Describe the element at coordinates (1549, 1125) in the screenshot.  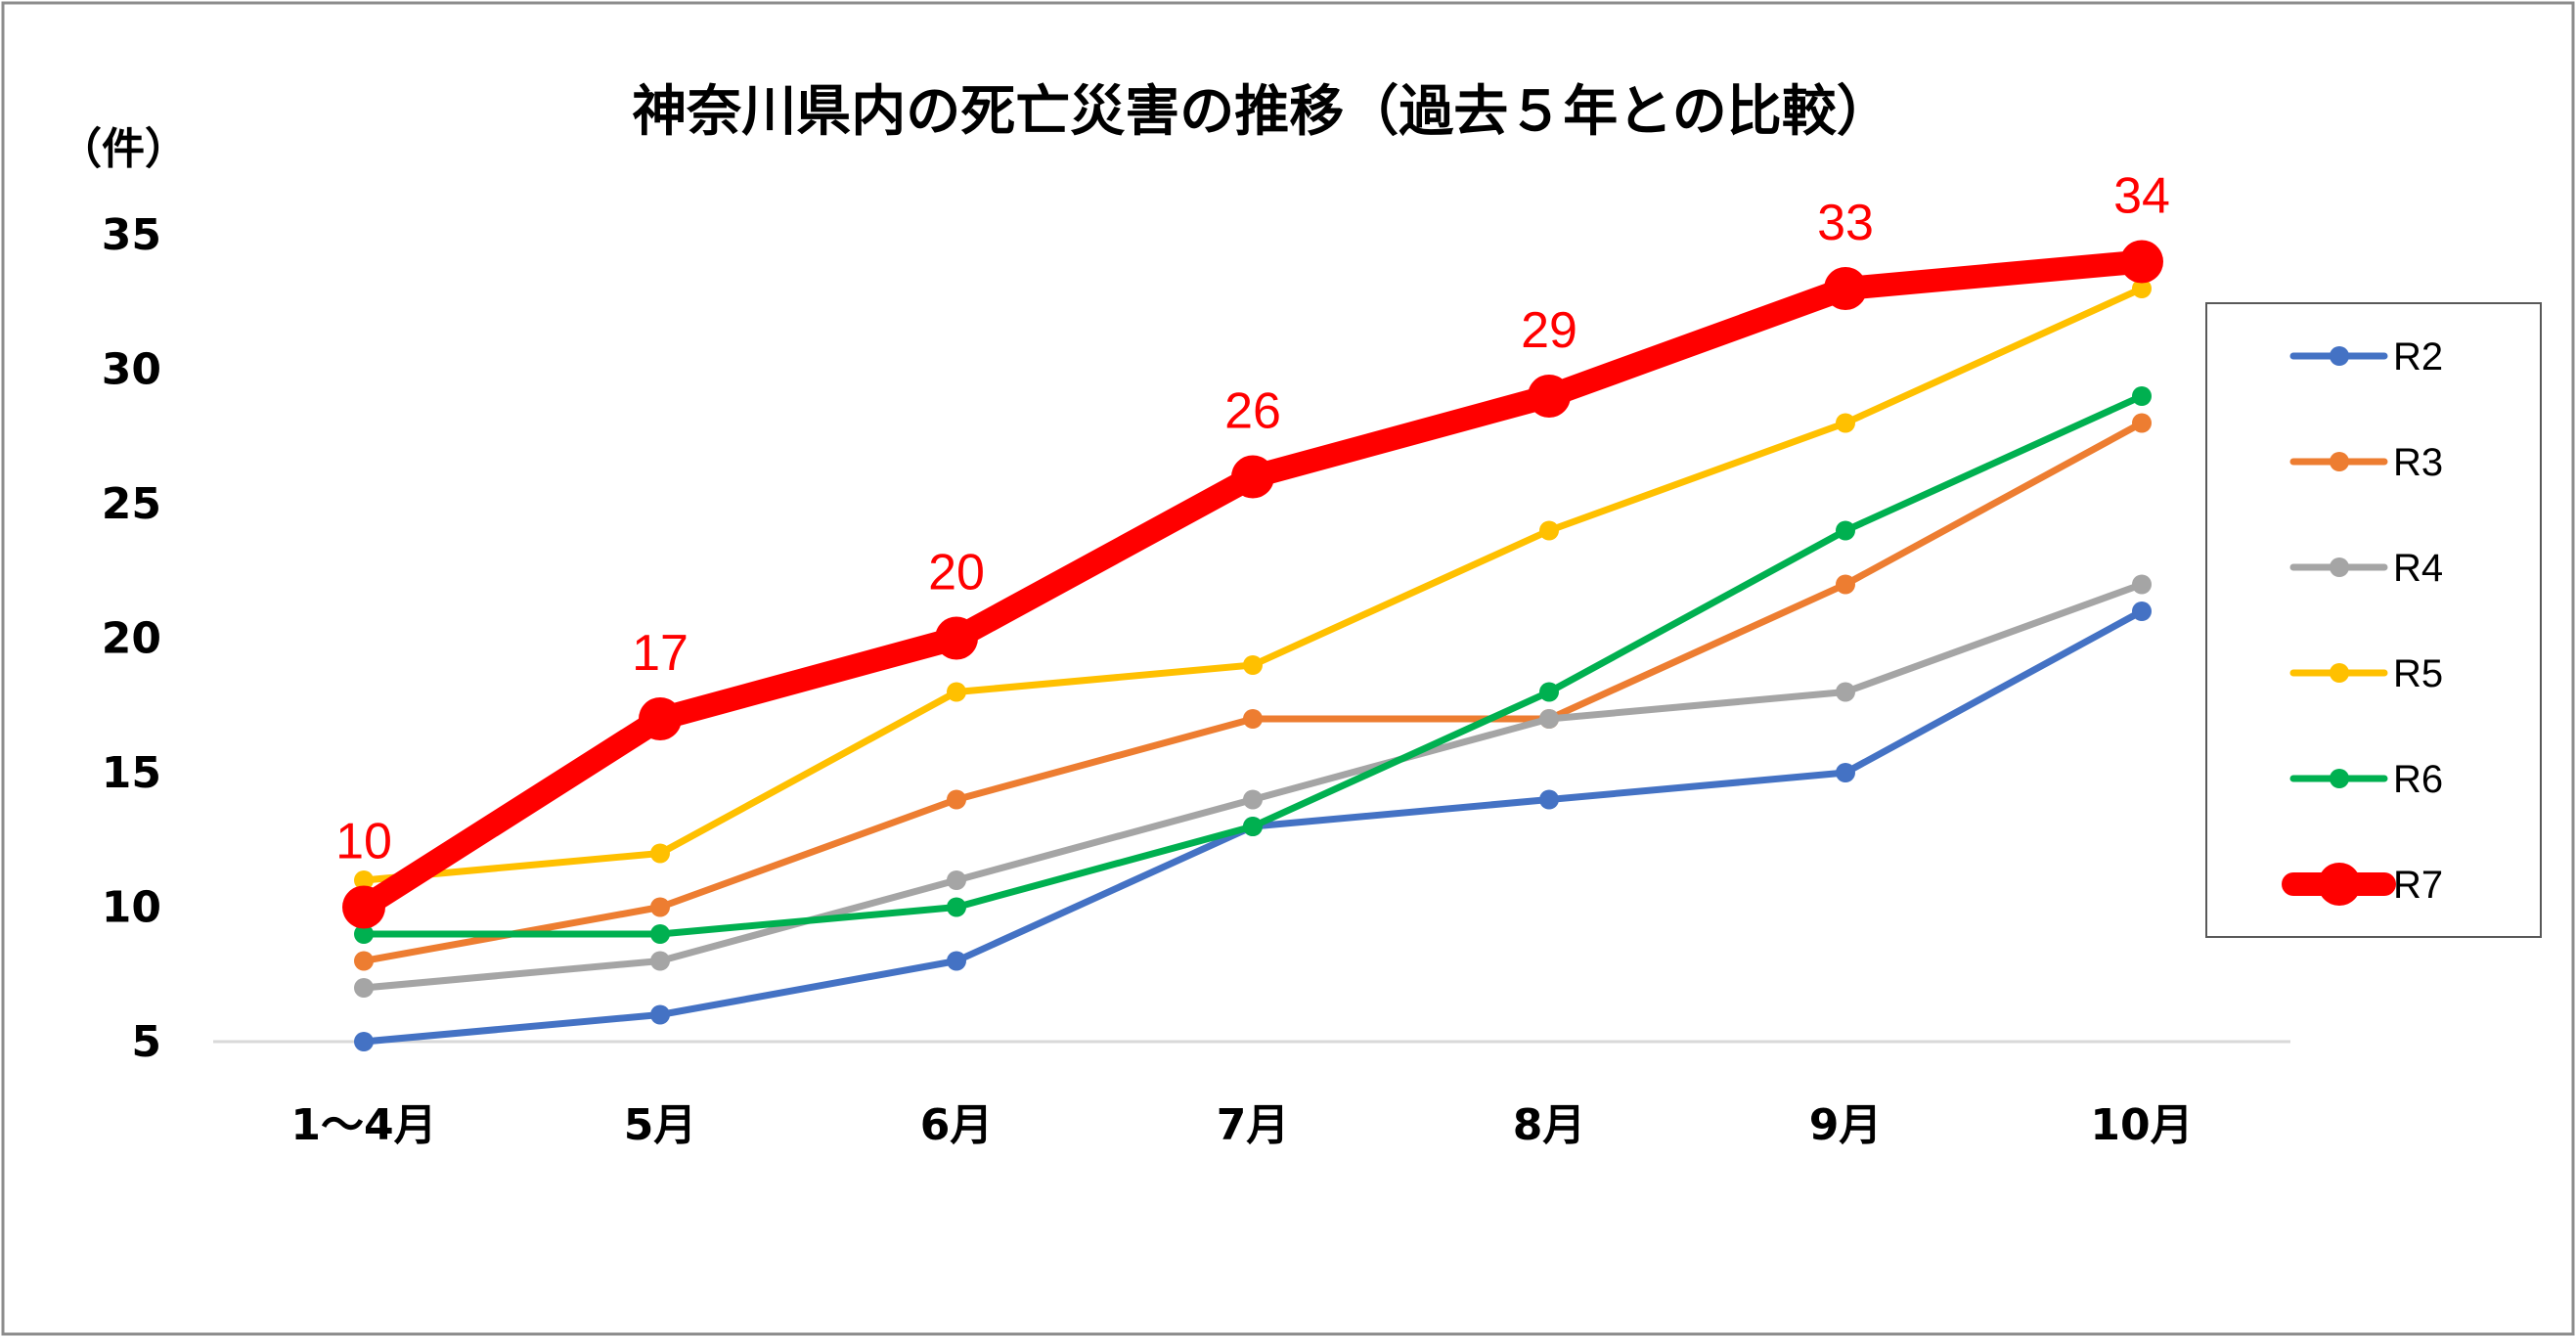
I see `x-tick-label: 8月` at that location.